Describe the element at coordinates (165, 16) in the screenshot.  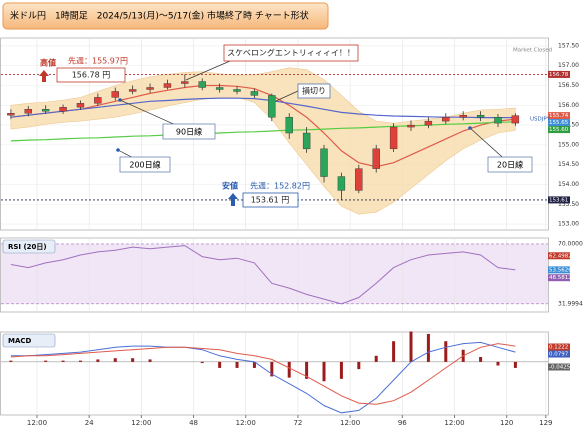
I see `title-box` at that location.